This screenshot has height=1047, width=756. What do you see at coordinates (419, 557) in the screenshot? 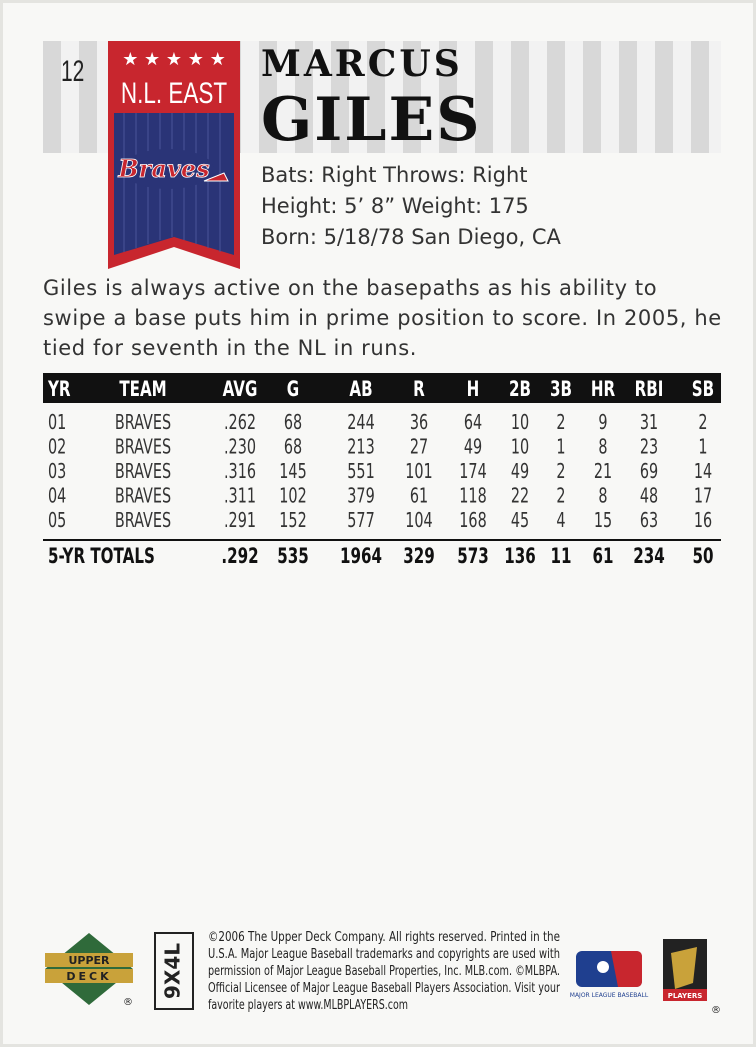
I see `totals-cell: 329` at bounding box center [419, 557].